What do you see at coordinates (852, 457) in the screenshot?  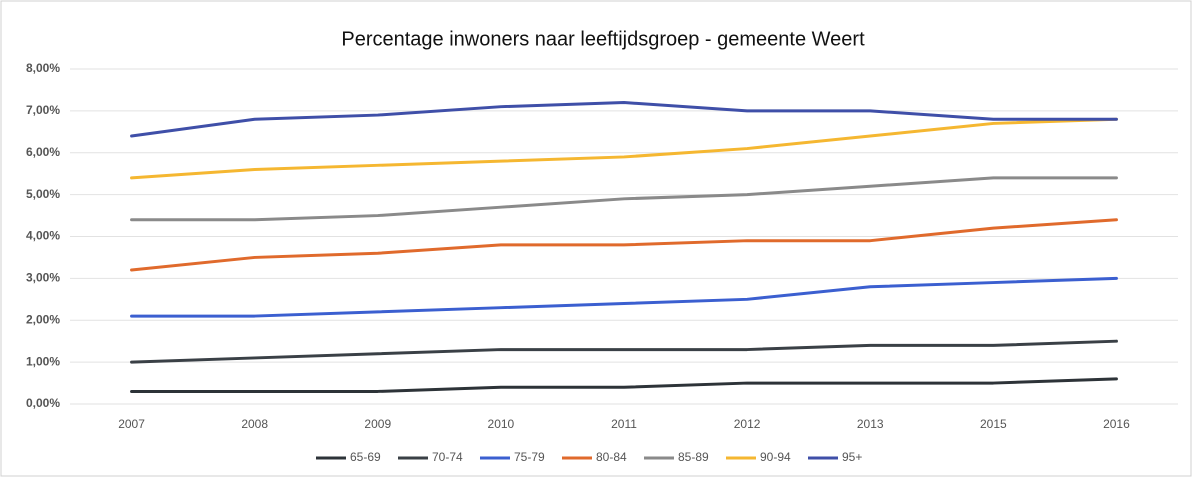 I see `legend-label: 95+` at bounding box center [852, 457].